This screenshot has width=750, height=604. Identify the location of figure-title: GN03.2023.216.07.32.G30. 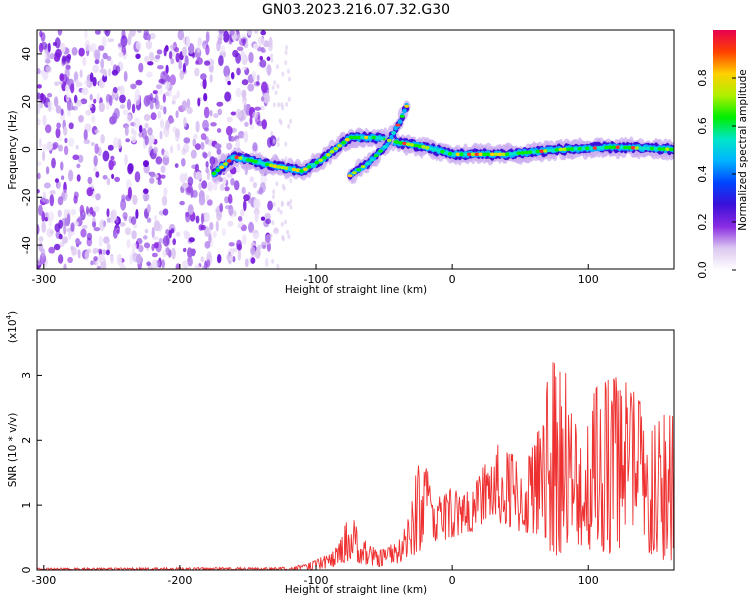
(356, 10).